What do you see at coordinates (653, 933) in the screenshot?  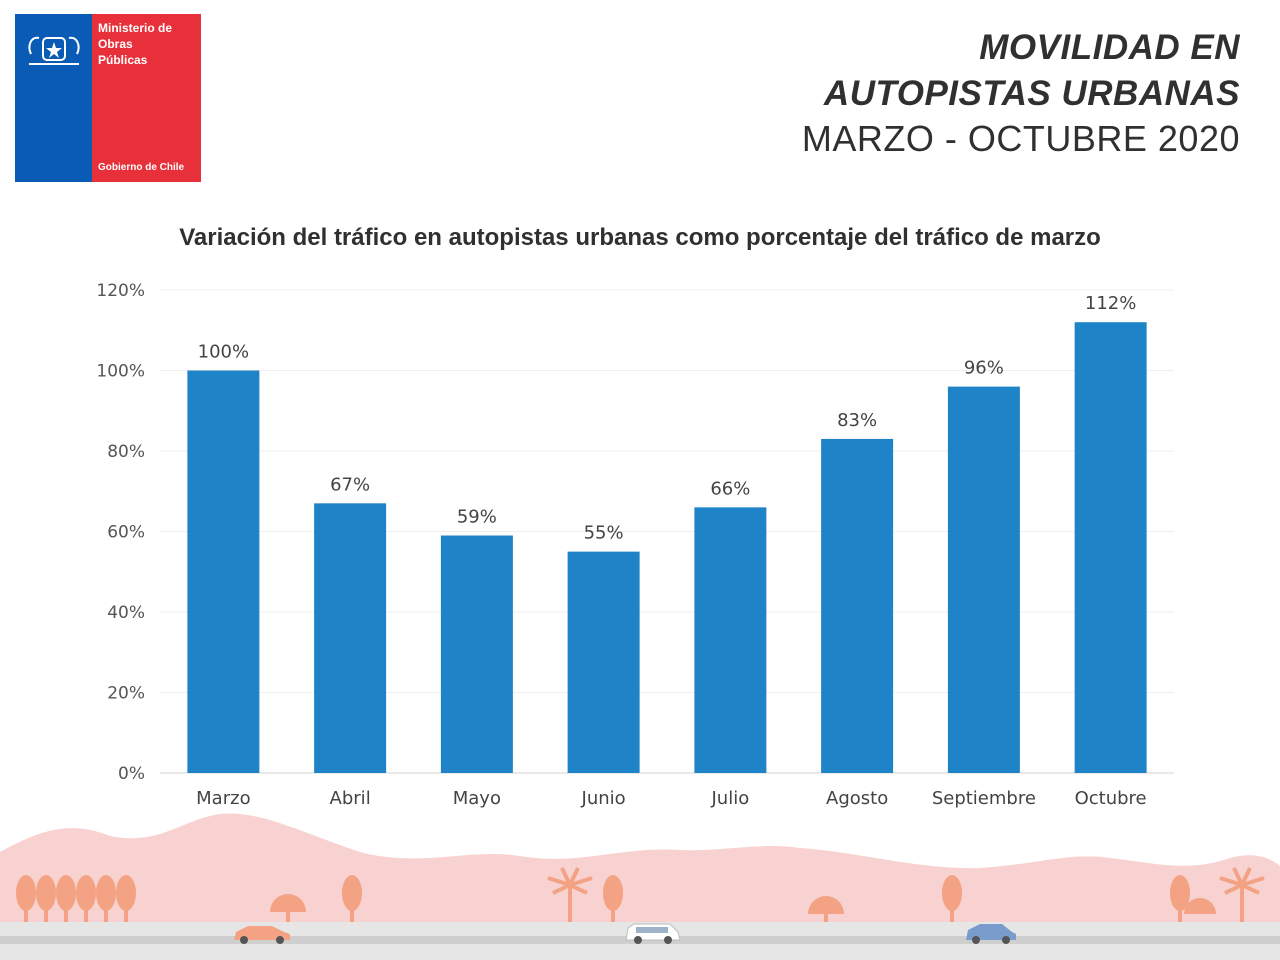 I see `van-white-icon` at bounding box center [653, 933].